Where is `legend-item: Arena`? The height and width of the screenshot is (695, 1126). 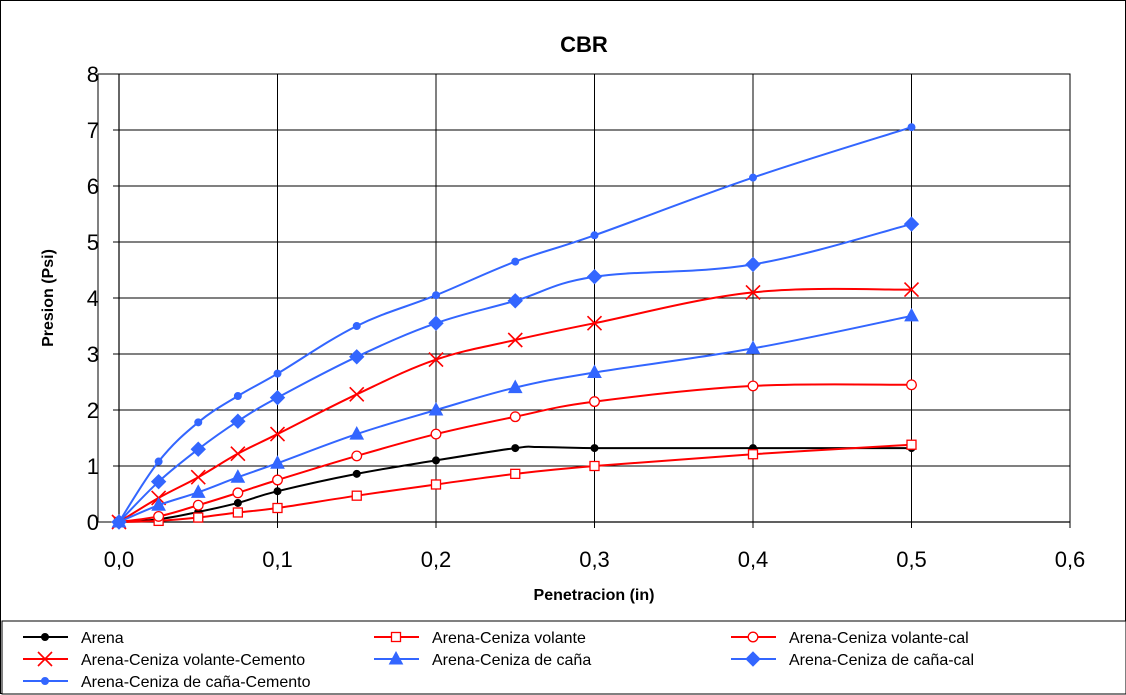
legend-item: Arena is located at coordinates (73, 638).